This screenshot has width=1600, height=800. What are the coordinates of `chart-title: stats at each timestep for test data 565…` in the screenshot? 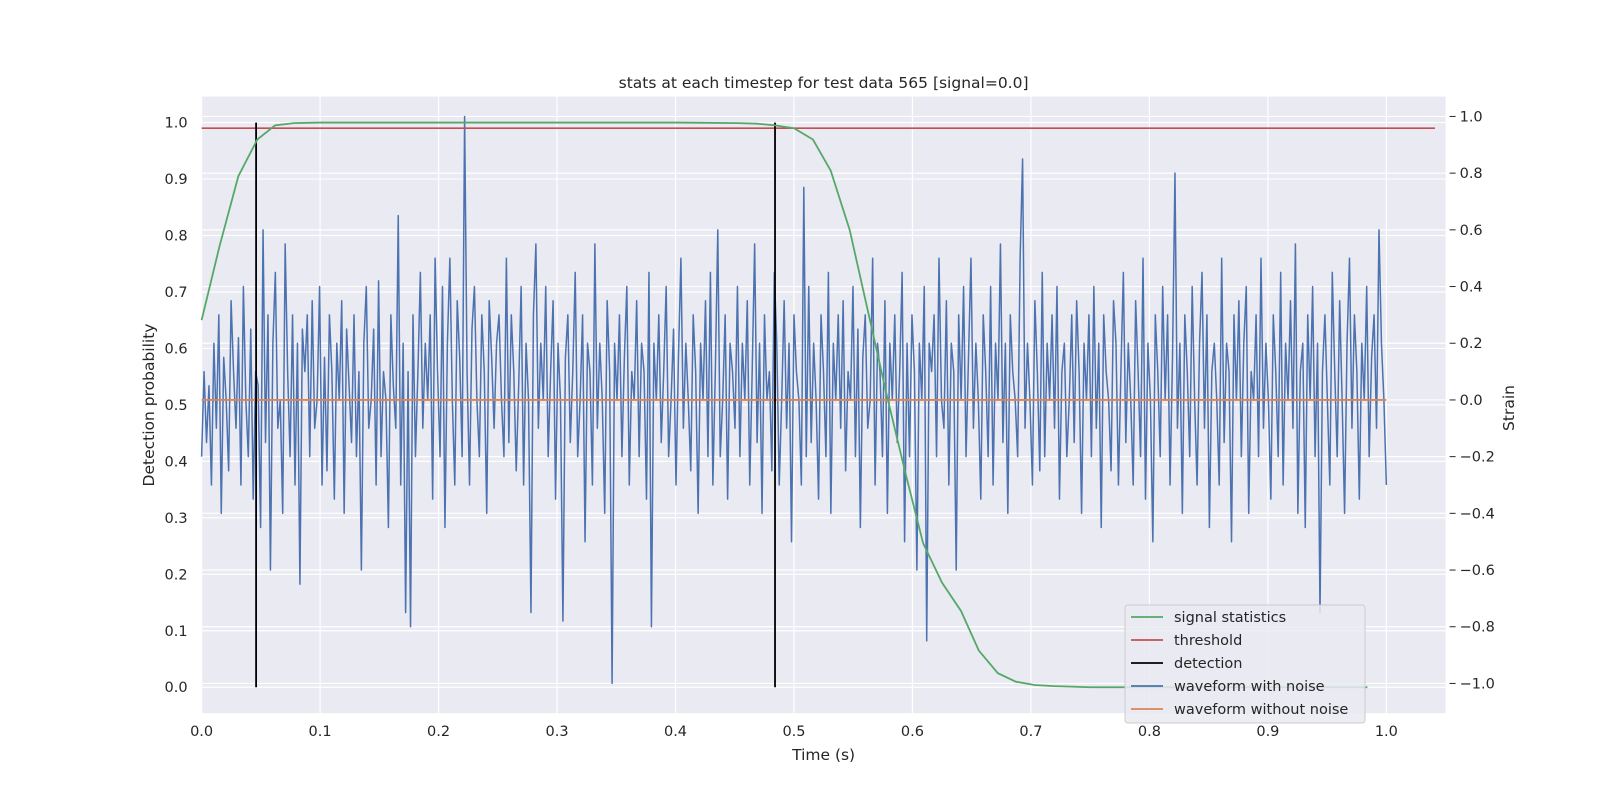 It's located at (824, 83).